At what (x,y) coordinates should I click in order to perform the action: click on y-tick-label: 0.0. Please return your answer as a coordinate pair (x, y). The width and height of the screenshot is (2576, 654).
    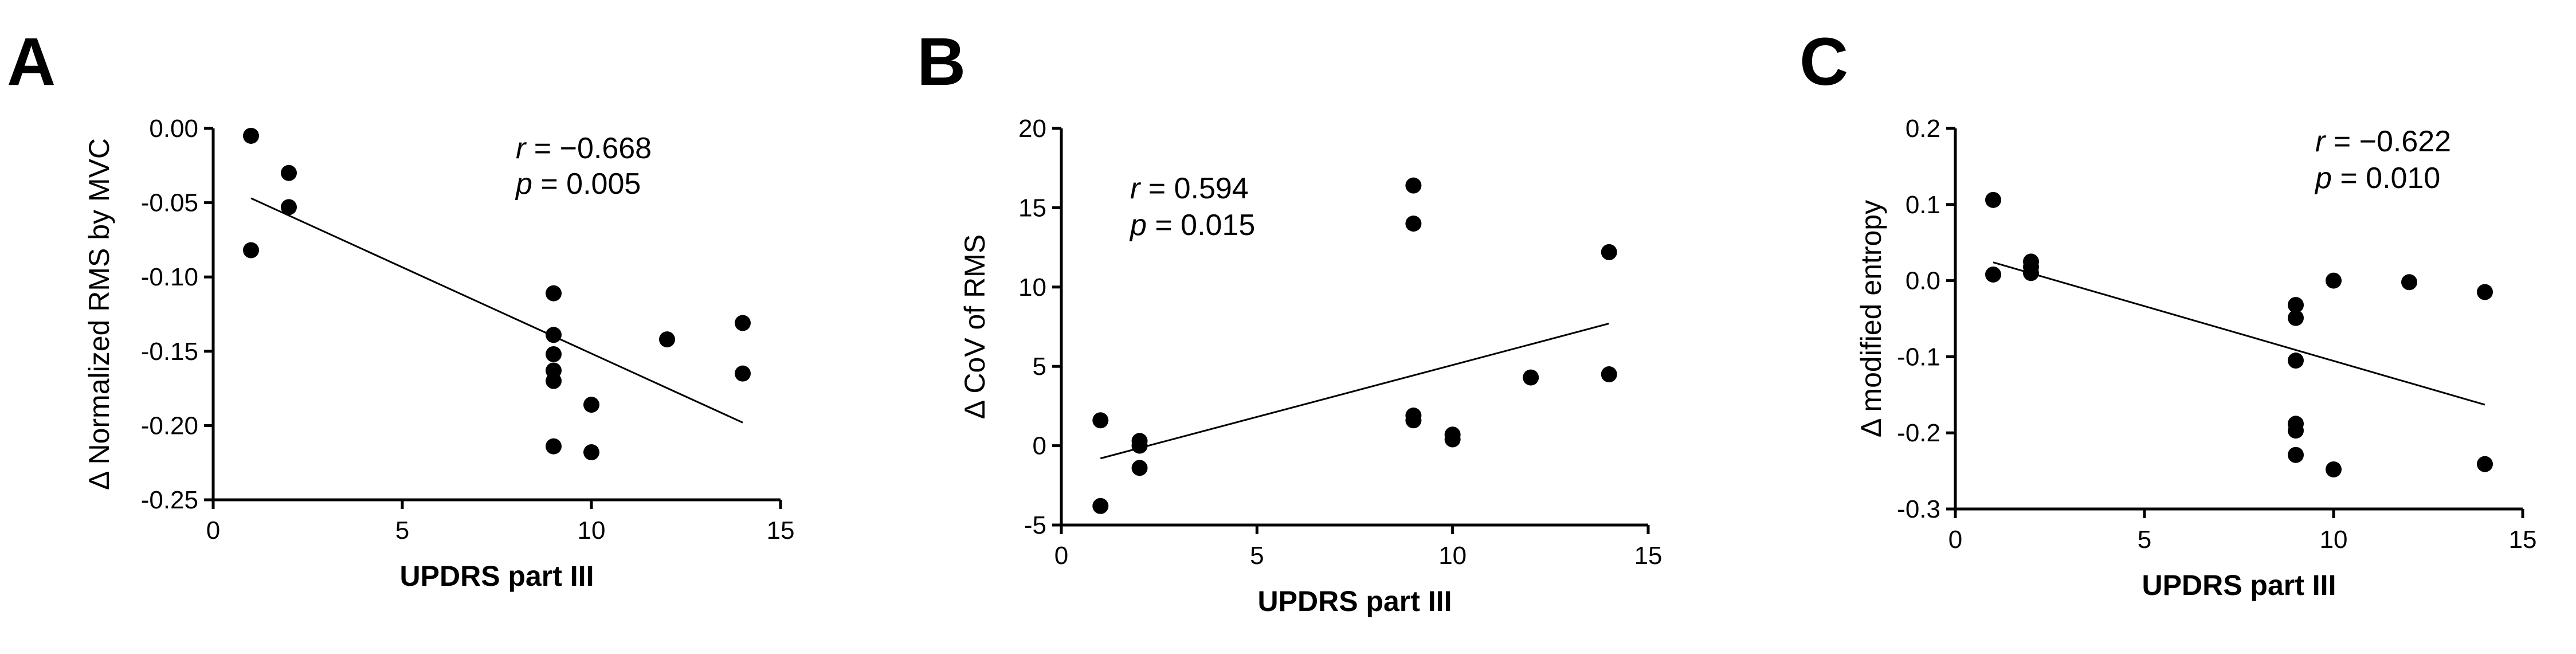
    Looking at the image, I should click on (1922, 281).